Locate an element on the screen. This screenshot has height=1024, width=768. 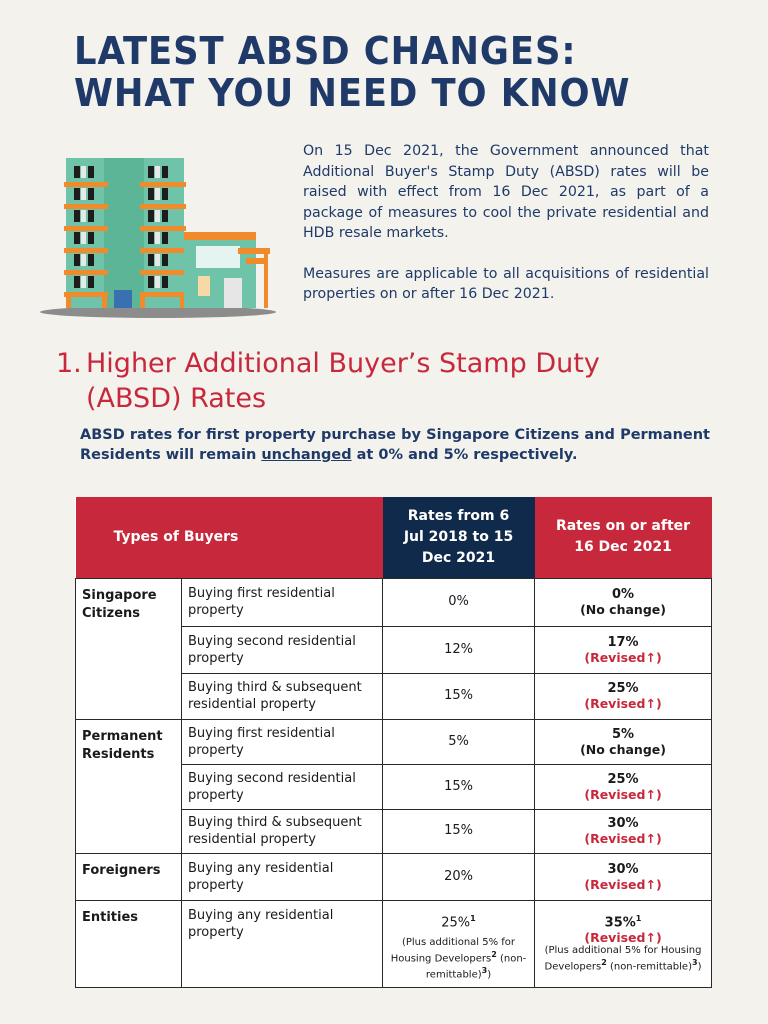
header-types-of-buyers: Types of Buyers is located at coordinates (229, 537).